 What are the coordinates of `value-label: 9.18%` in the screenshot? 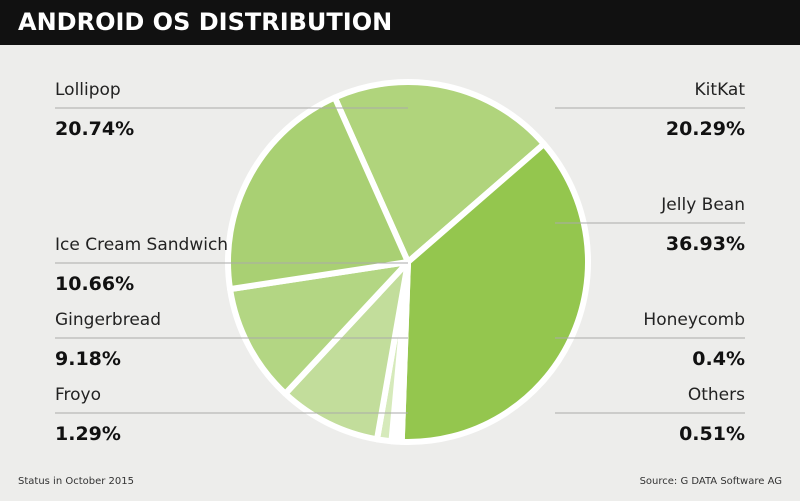 It's located at (88, 359).